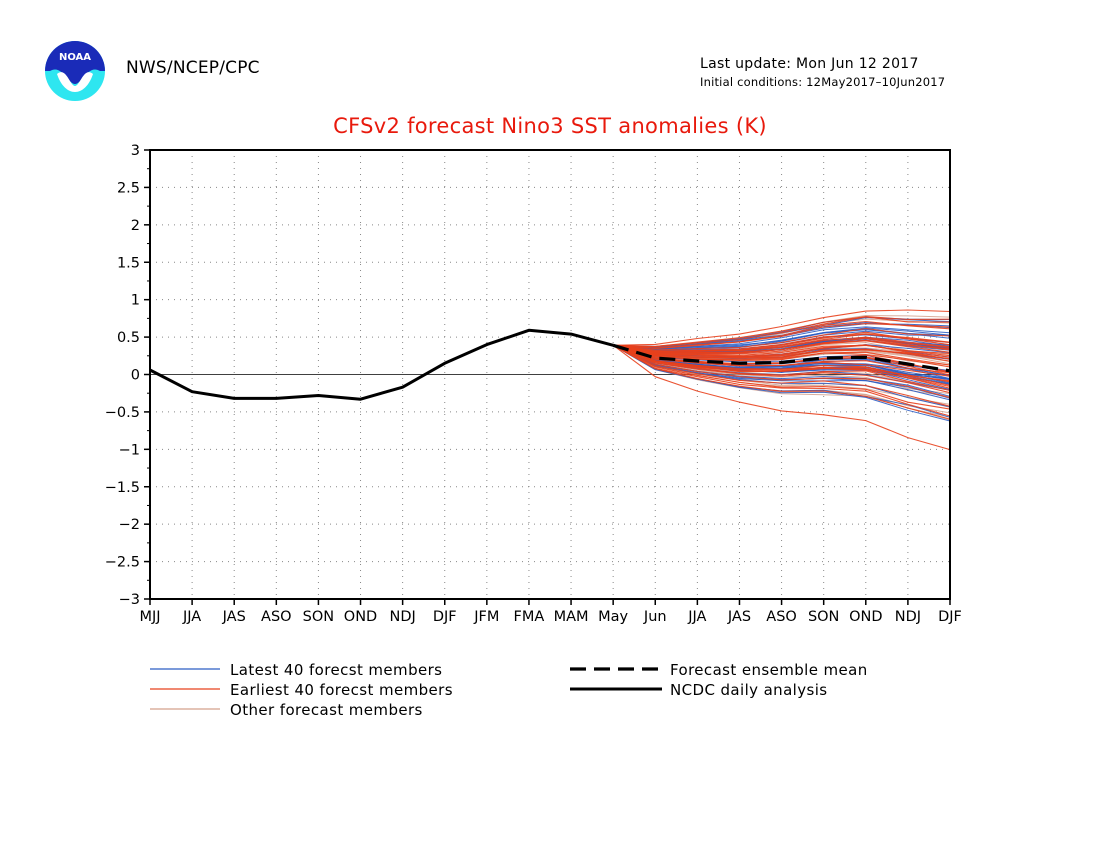 The image size is (1100, 850). Describe the element at coordinates (135, 376) in the screenshot. I see `y-tick-label: 0` at that location.